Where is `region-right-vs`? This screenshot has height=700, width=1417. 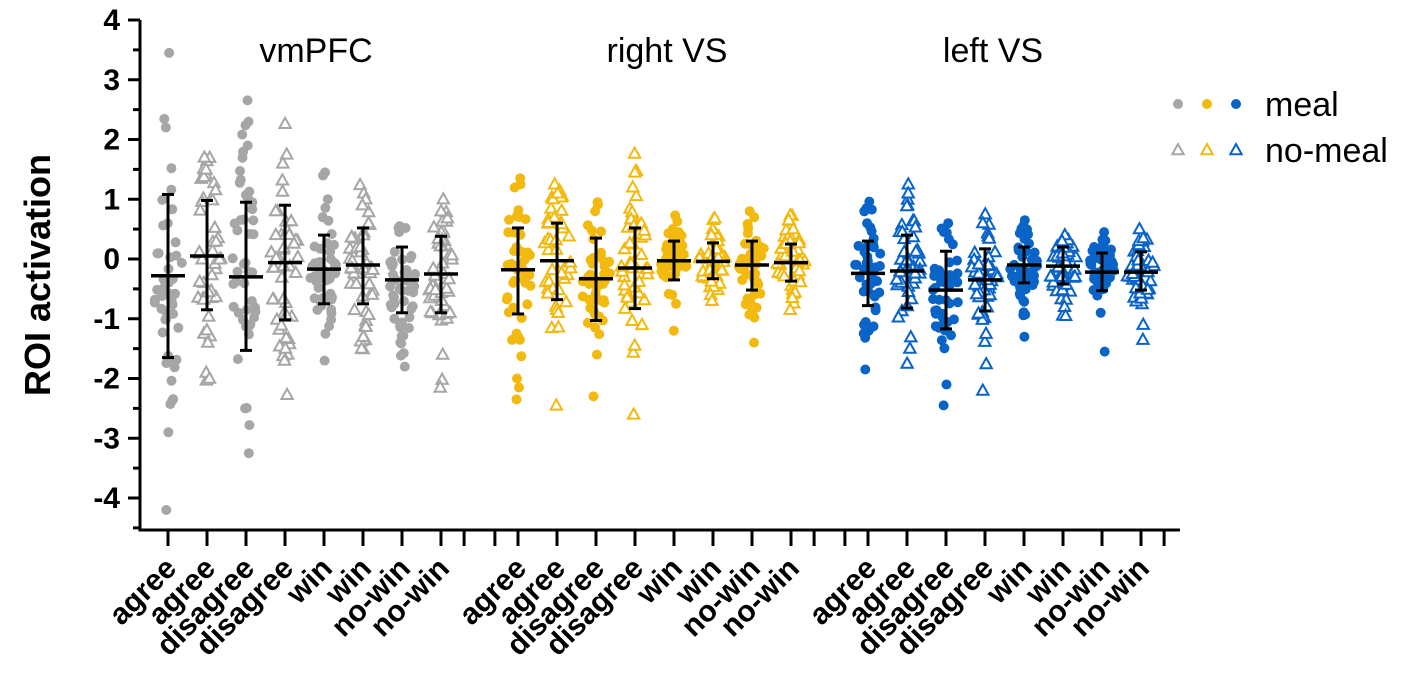
region-right-vs is located at coordinates (657, 282).